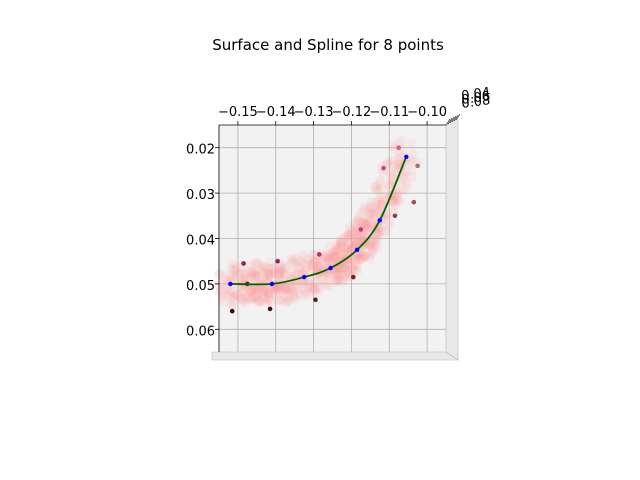 This screenshot has height=480, width=640. What do you see at coordinates (389, 112) in the screenshot?
I see `x-tick-label: −0.11` at bounding box center [389, 112].